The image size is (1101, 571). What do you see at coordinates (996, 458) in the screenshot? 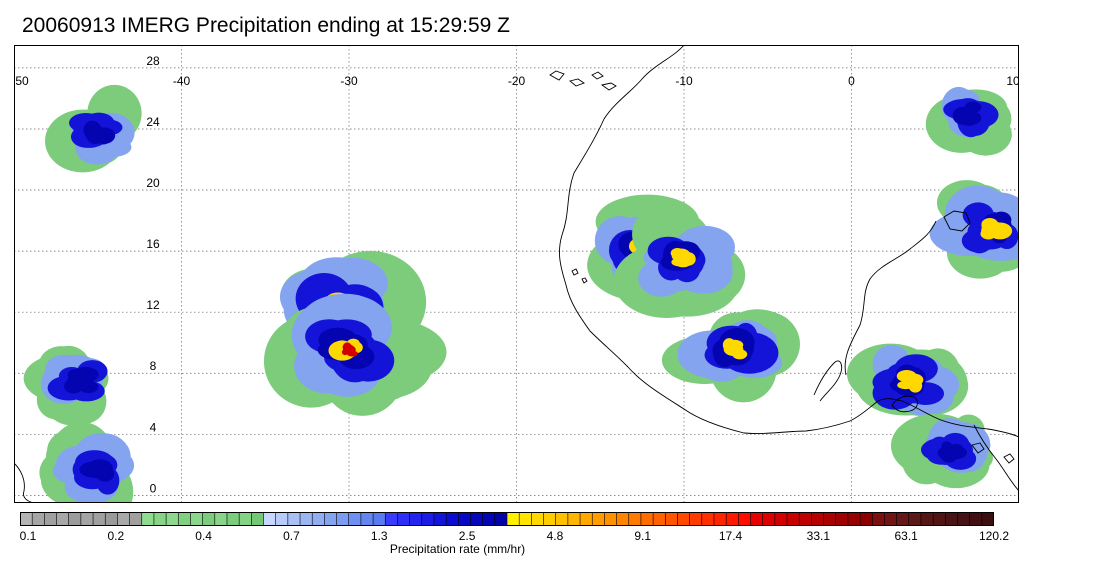
I see `cameroon-coast` at bounding box center [996, 458].